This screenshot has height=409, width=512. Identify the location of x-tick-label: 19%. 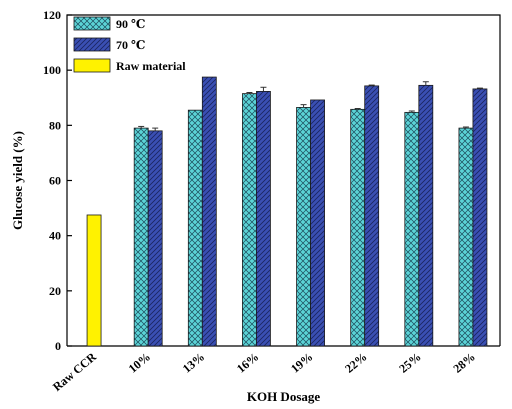
(301, 363).